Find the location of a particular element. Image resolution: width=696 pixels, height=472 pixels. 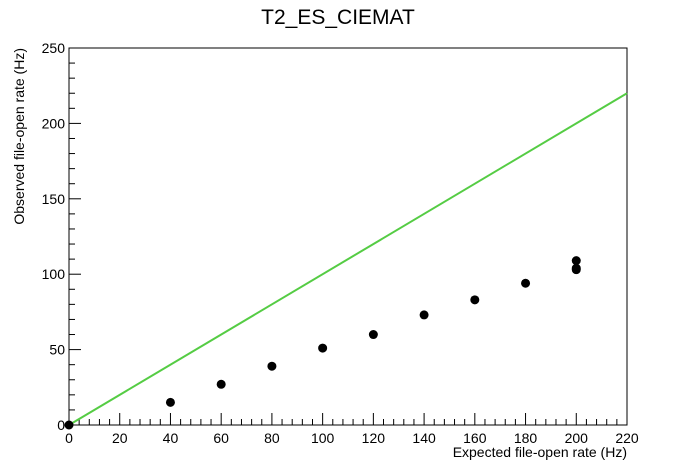

x-tick-label: 80 is located at coordinates (272, 438).